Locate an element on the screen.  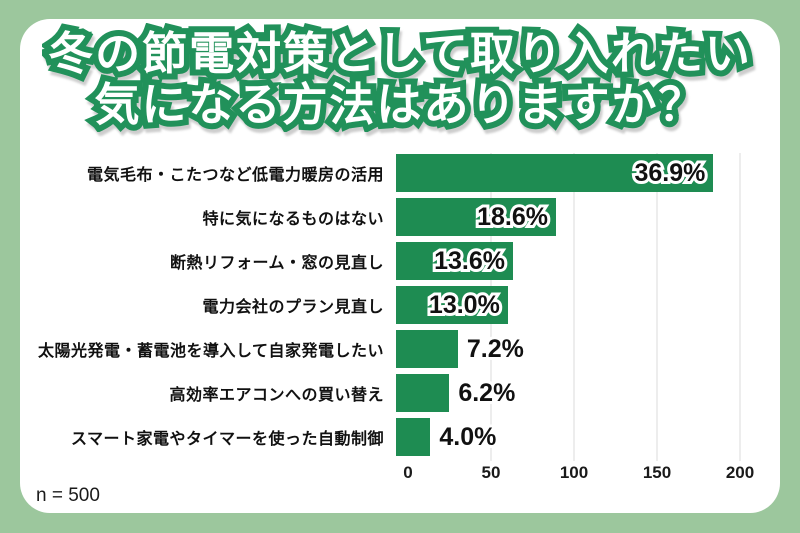
value-label: 4.0% is located at coordinates (467, 437).